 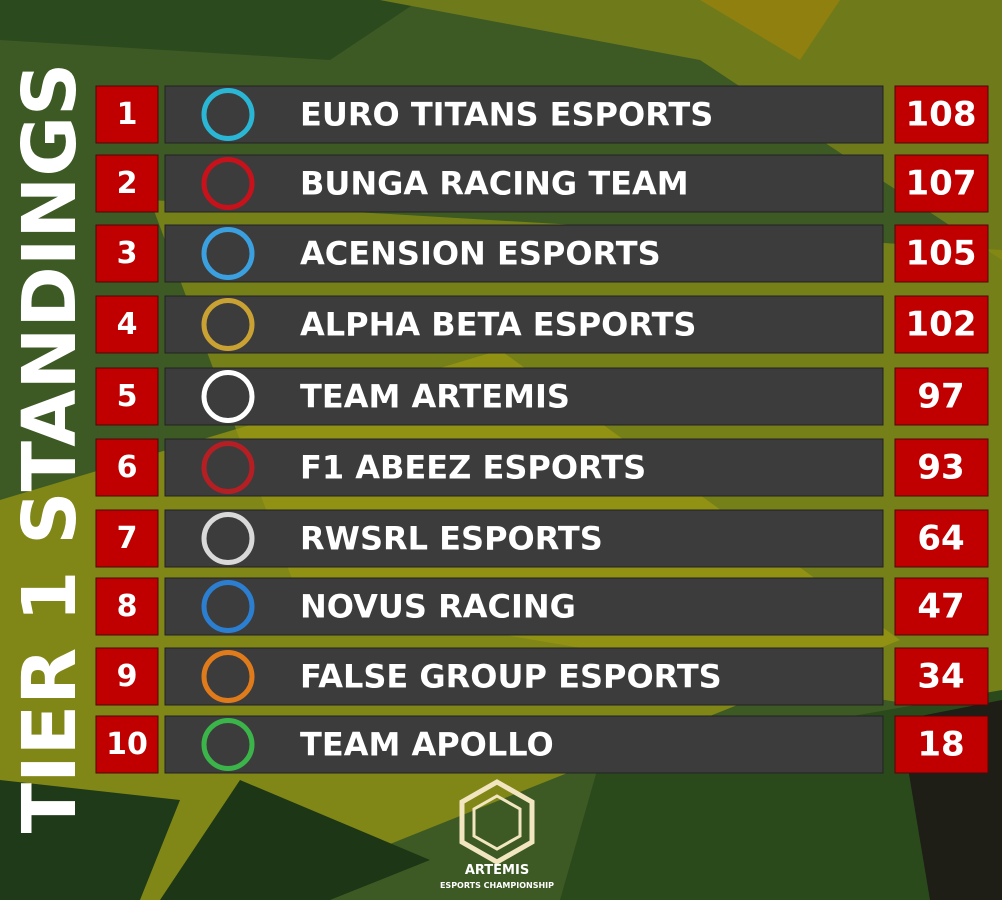 I want to click on standings-row: 2 BUNGA RACING TEAM 107, so click(x=542, y=183).